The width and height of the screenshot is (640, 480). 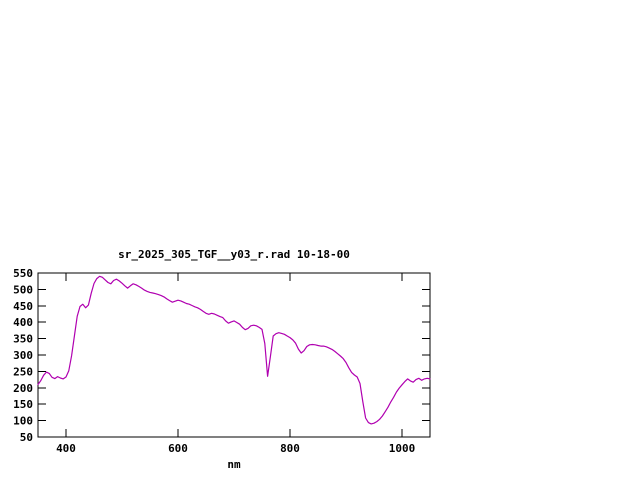 What do you see at coordinates (23, 355) in the screenshot?
I see `y-tick-label: 300` at bounding box center [23, 355].